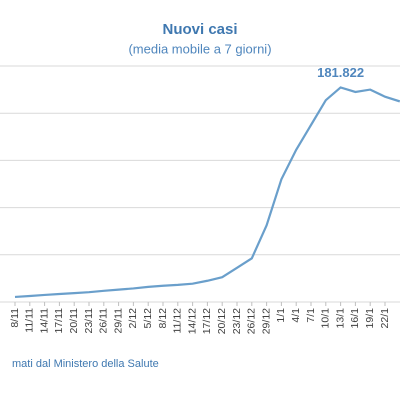  I want to click on data-label: 181.822, so click(340, 72).